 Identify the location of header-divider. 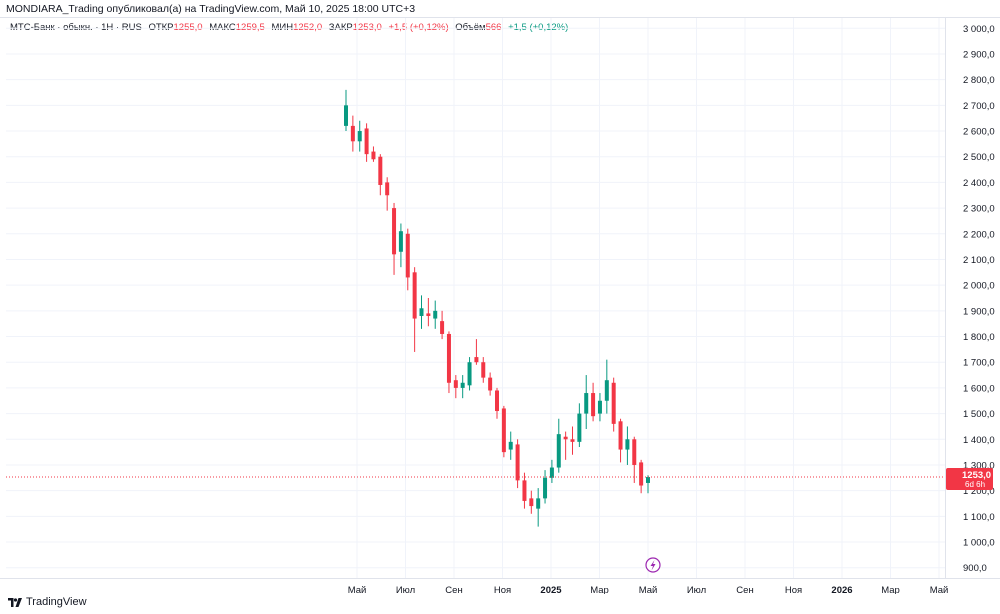
(500, 17).